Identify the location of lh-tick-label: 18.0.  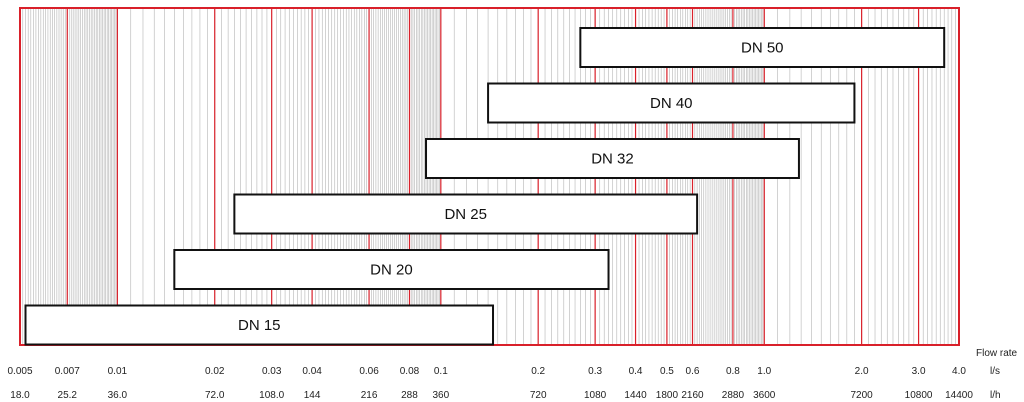
(20, 395).